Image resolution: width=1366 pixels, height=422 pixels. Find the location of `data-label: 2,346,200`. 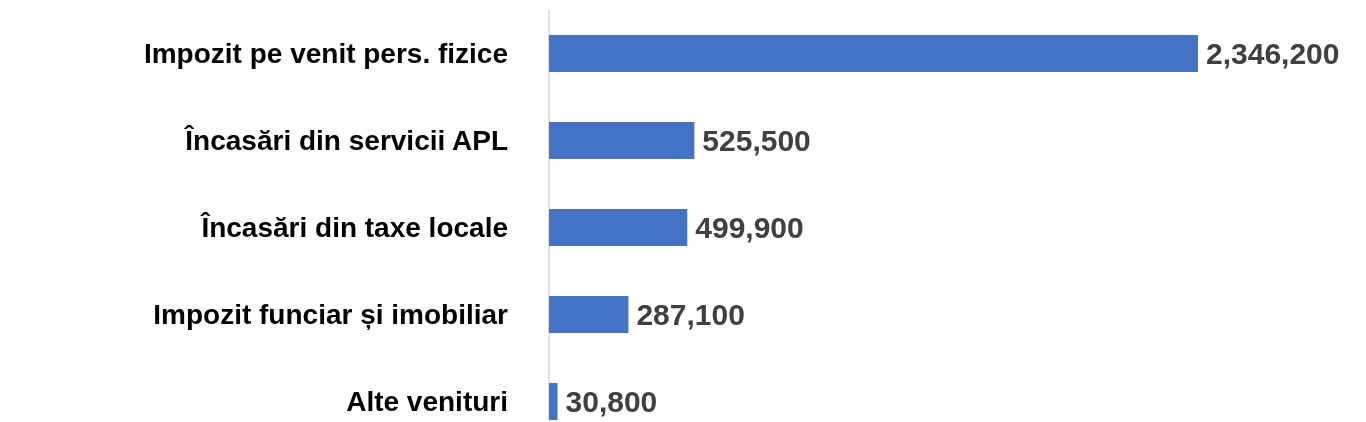

data-label: 2,346,200 is located at coordinates (1273, 53).